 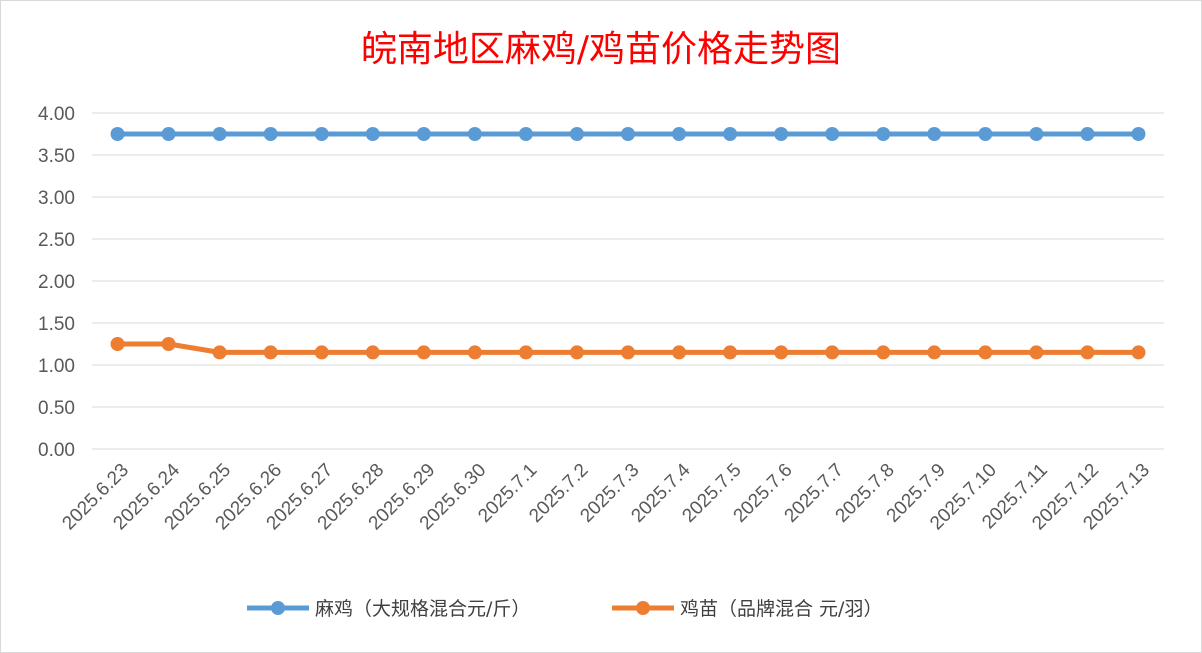 What do you see at coordinates (56, 240) in the screenshot?
I see `y-tick-label: 2.50` at bounding box center [56, 240].